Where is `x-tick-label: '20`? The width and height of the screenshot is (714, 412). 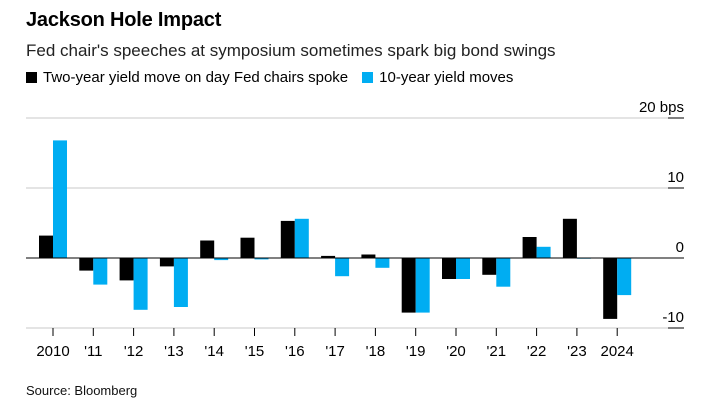
x-tick-label: '20 is located at coordinates (456, 351).